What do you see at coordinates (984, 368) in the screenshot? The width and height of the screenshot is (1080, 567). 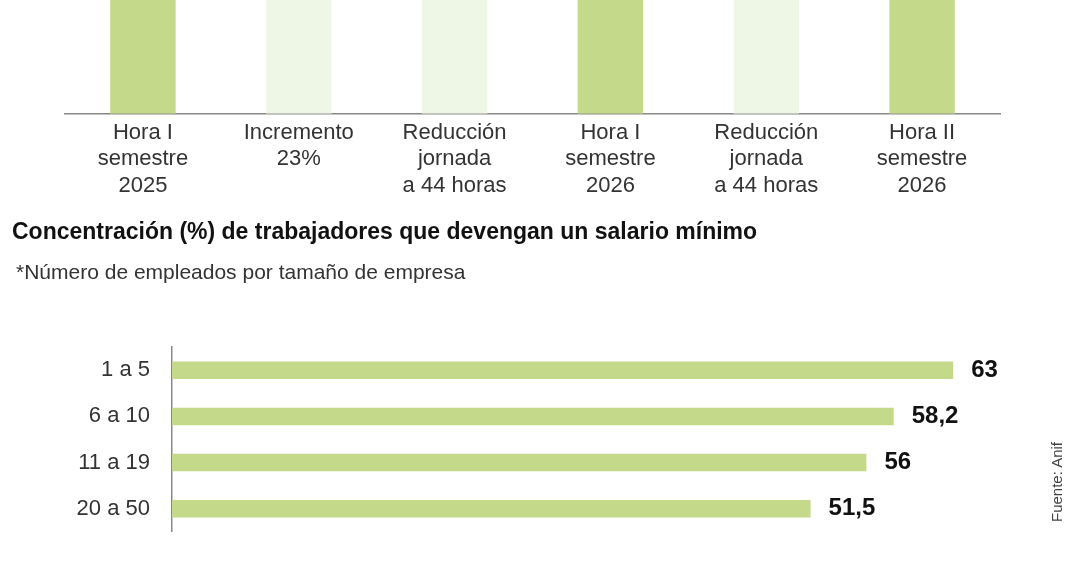 I see `data-label: 63` at bounding box center [984, 368].